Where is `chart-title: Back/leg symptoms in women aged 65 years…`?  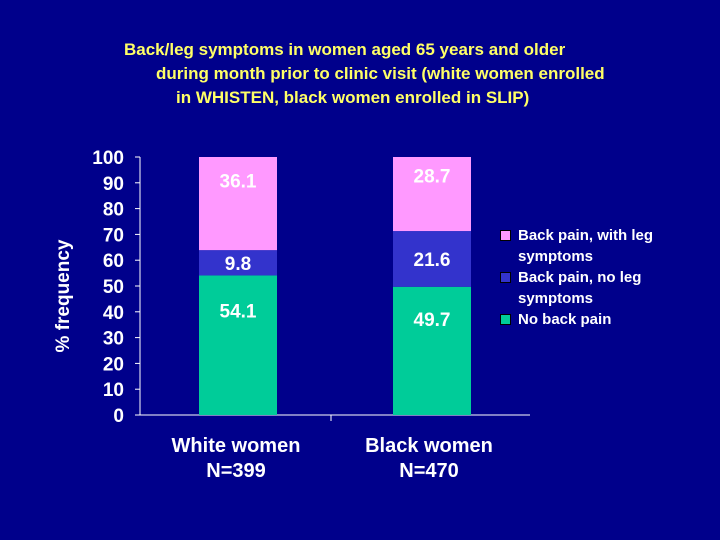
chart-title: Back/leg symptoms in women aged 65 years… is located at coordinates (360, 74).